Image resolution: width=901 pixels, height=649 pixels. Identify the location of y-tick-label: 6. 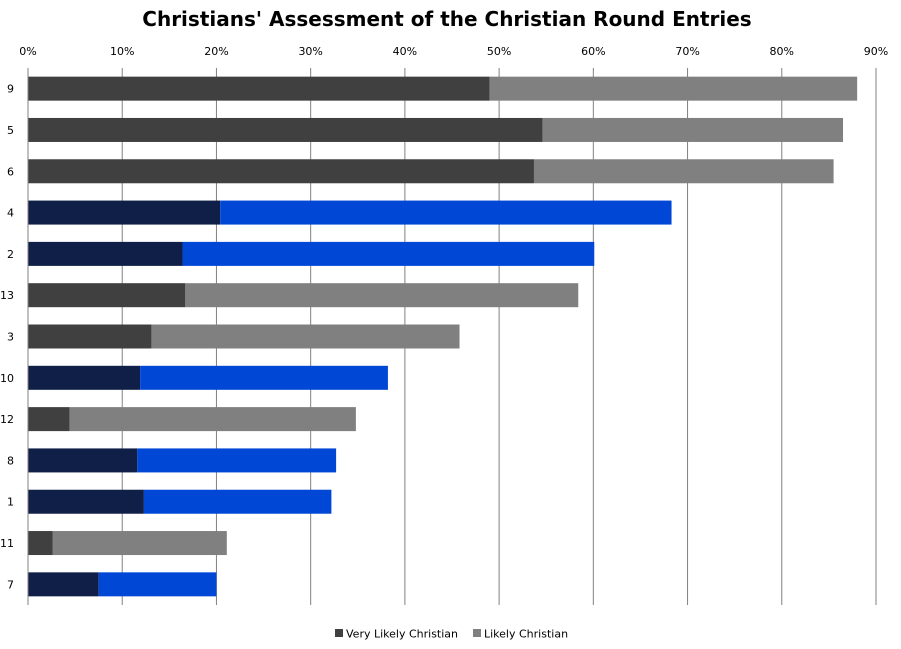
(10, 171).